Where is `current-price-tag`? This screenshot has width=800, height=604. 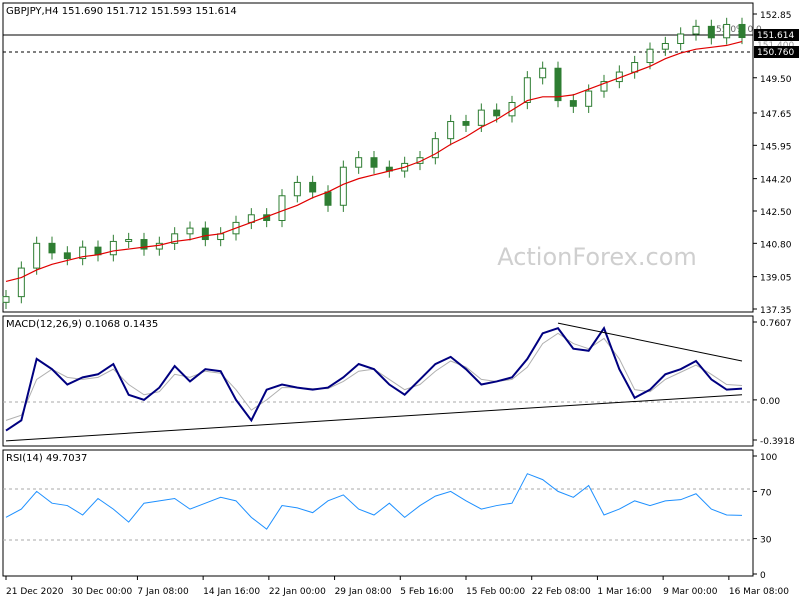
current-price-tag is located at coordinates (776, 35).